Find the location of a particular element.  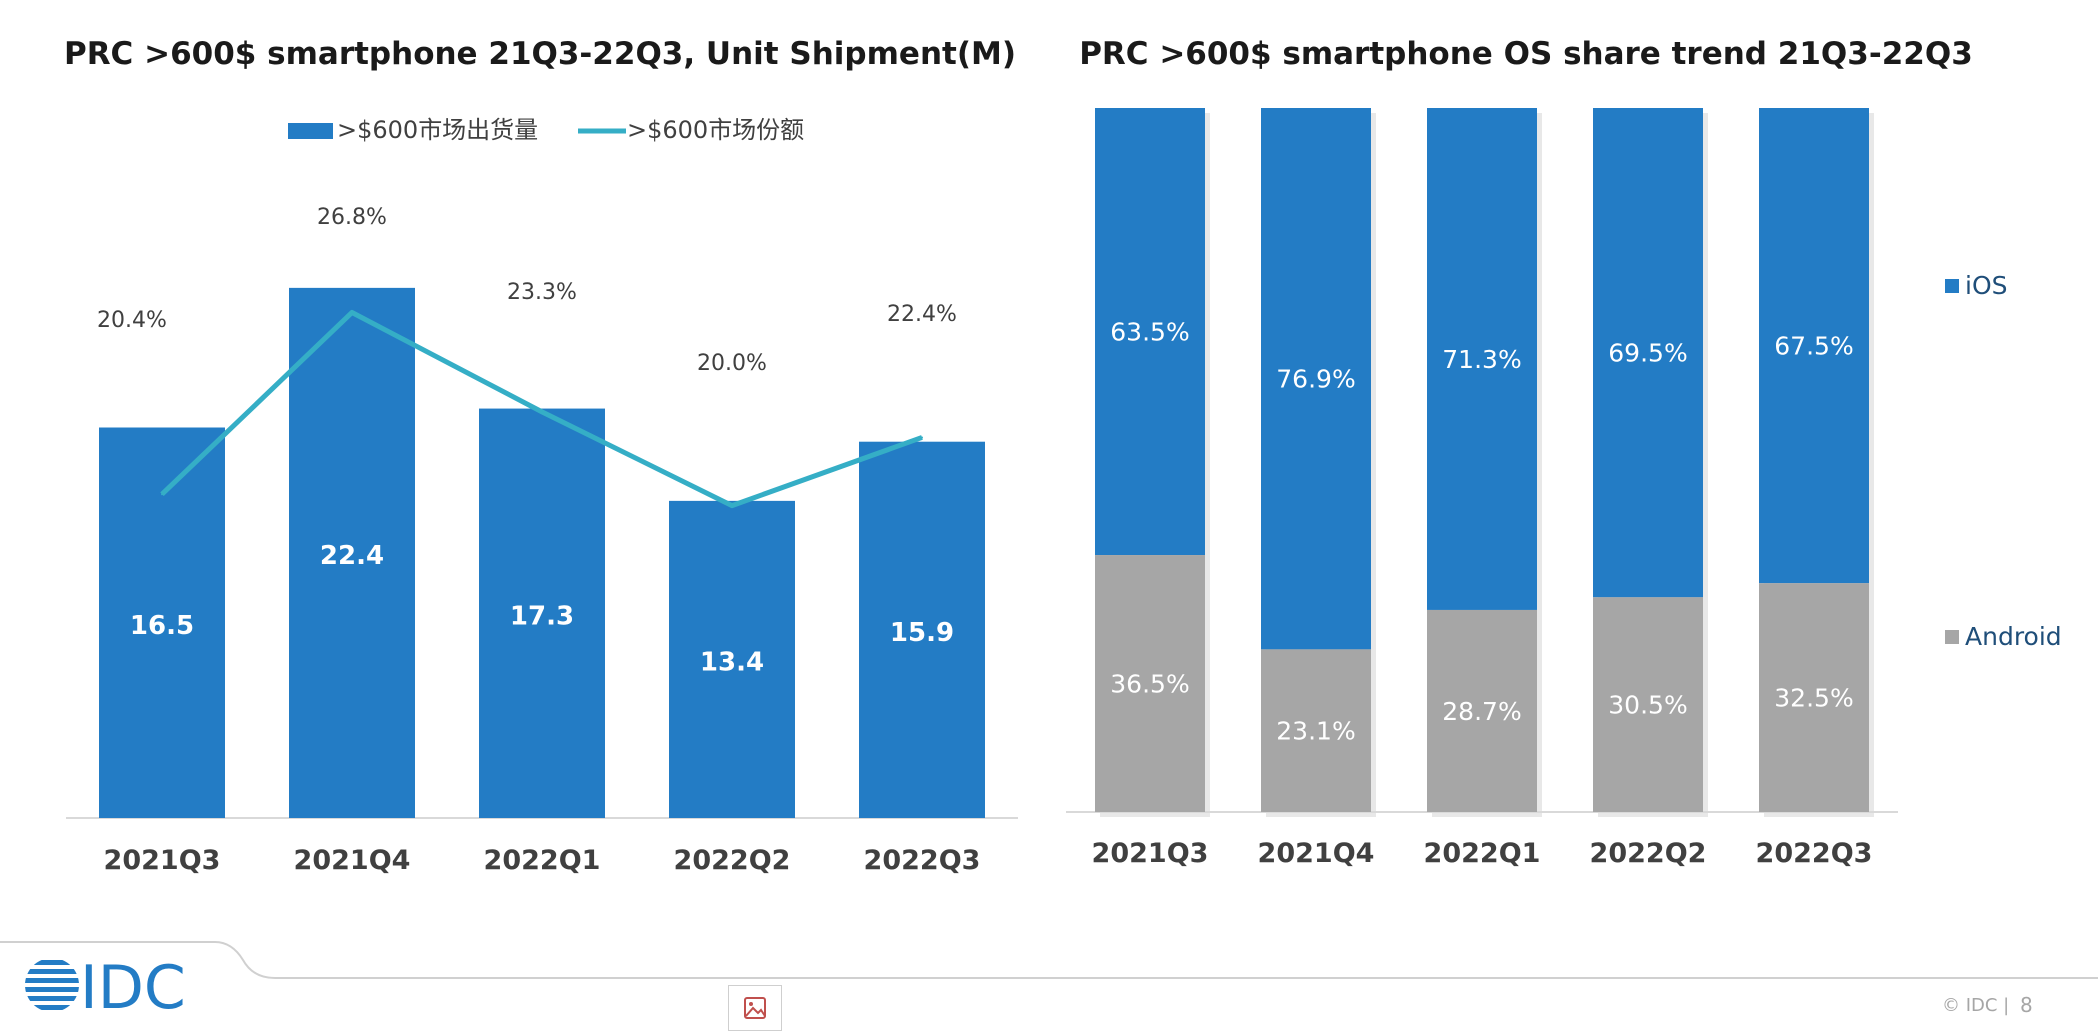

share-data-label: 23.3% is located at coordinates (542, 292).